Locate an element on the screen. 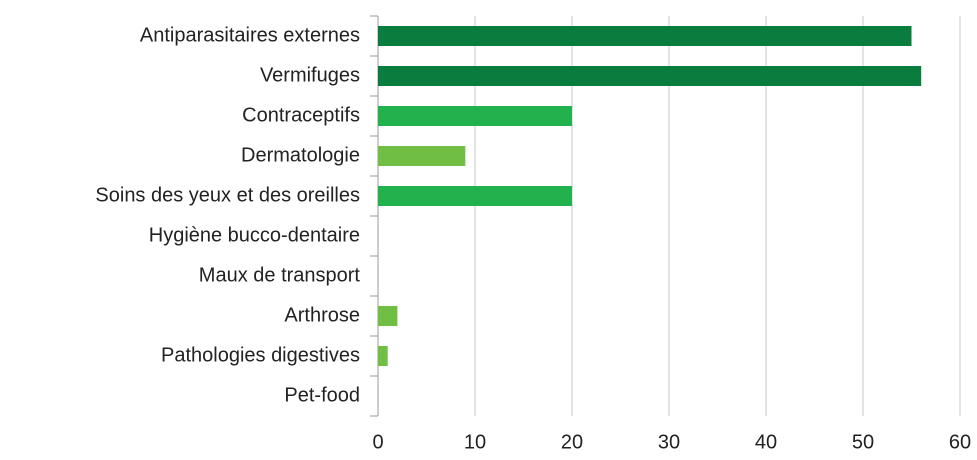 This screenshot has width=977, height=460. x-tick-label: 50 is located at coordinates (863, 442).